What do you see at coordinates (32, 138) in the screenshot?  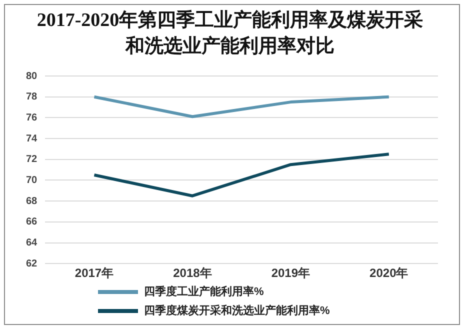 I see `y-tick-label: 74` at bounding box center [32, 138].